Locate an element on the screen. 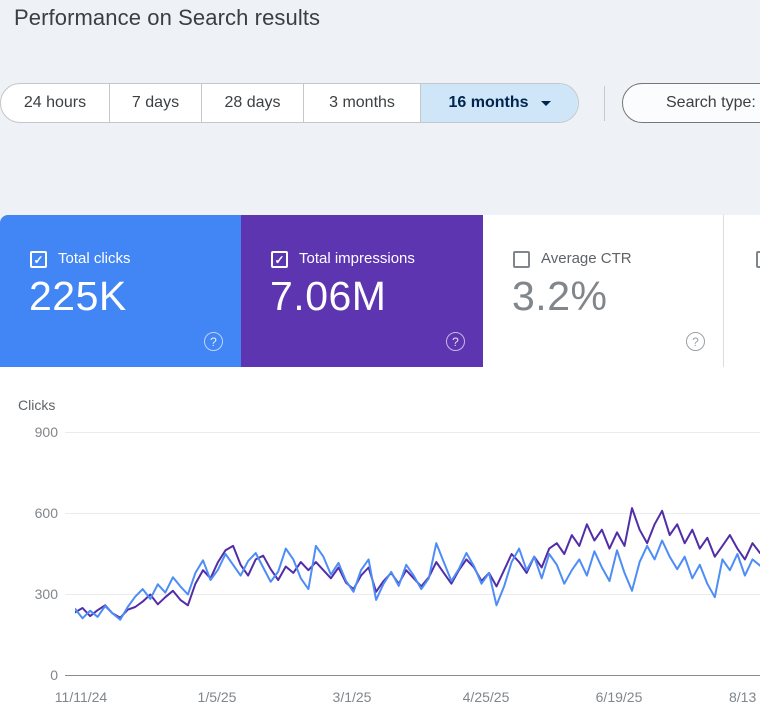  x-axis-label: 8/13 is located at coordinates (743, 697).